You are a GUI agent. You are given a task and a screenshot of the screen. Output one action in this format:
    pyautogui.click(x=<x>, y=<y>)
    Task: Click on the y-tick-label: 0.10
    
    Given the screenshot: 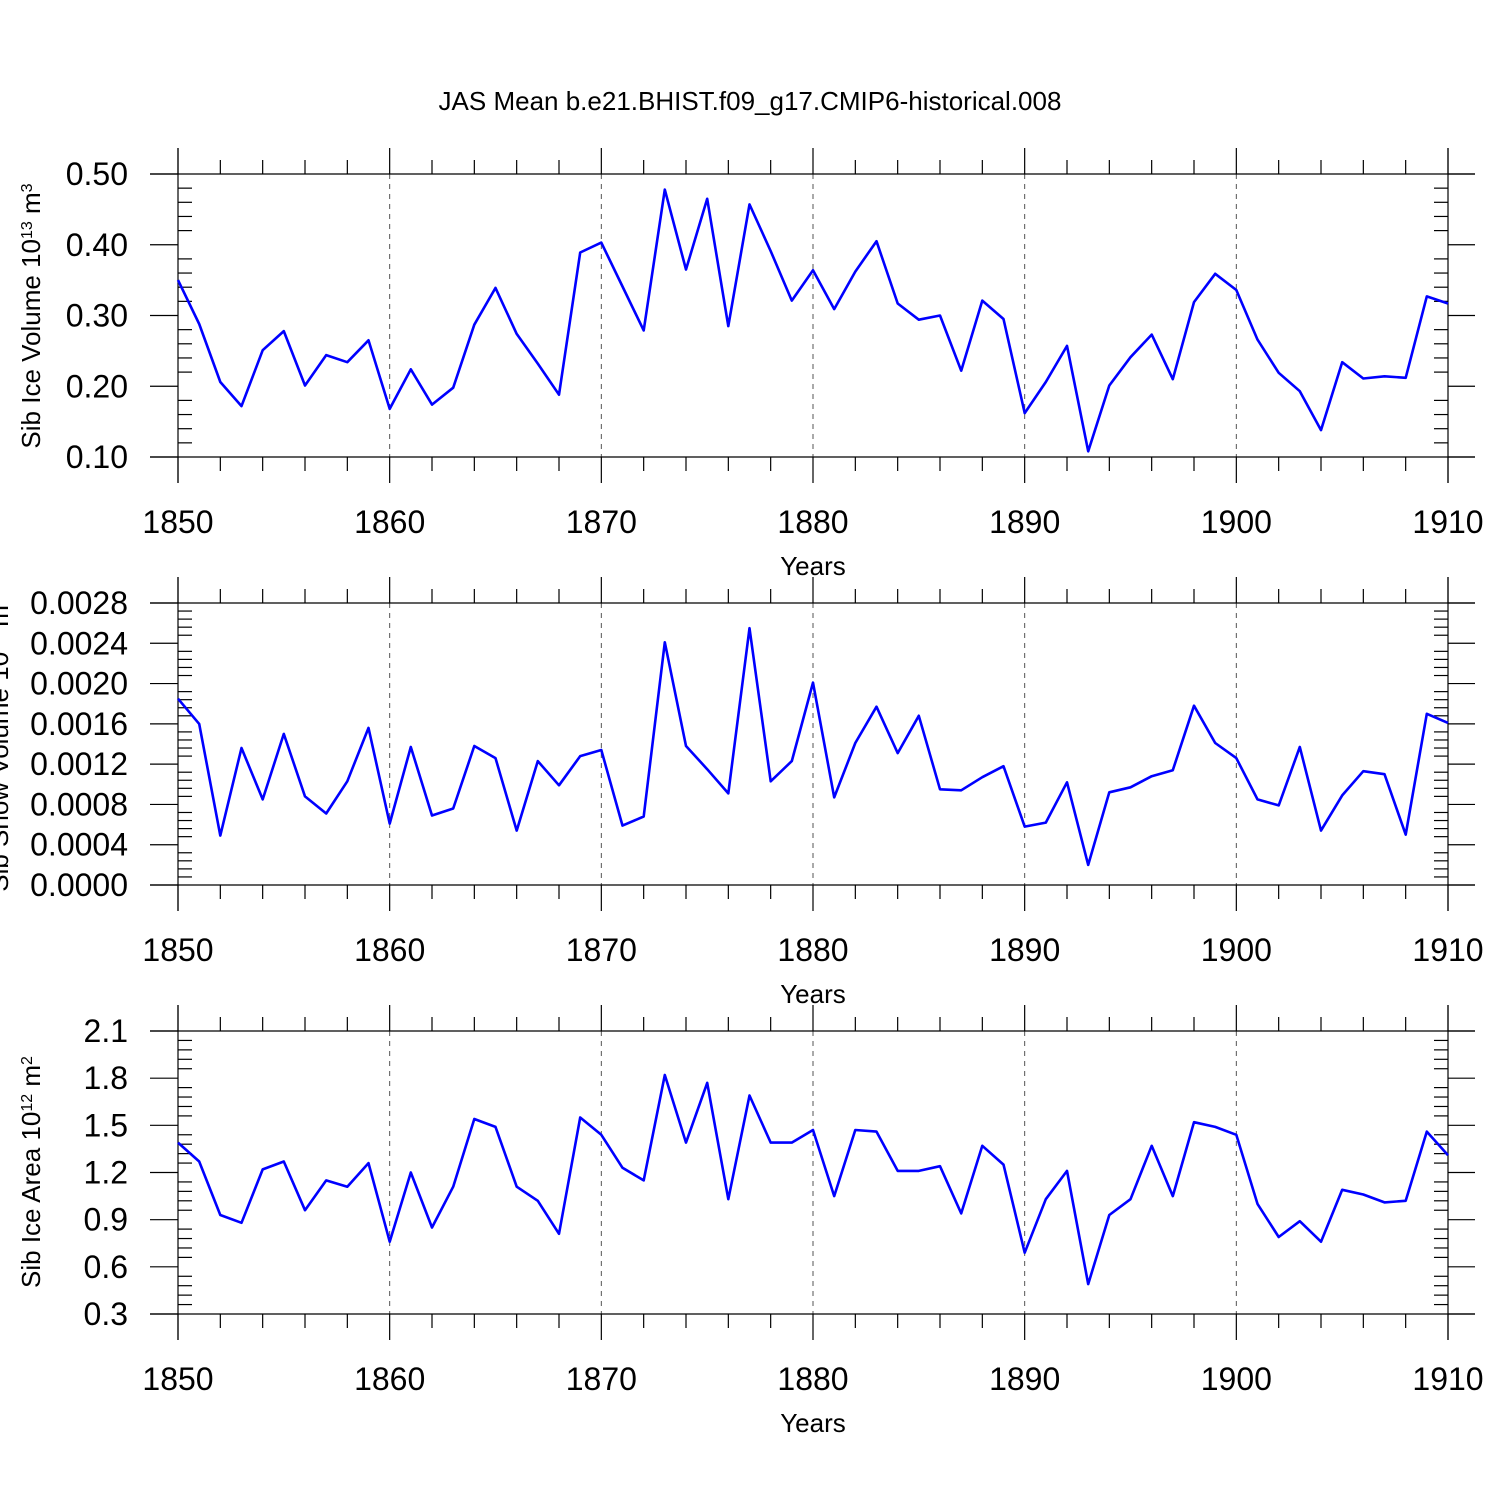 What is the action you would take?
    pyautogui.click(x=97, y=457)
    